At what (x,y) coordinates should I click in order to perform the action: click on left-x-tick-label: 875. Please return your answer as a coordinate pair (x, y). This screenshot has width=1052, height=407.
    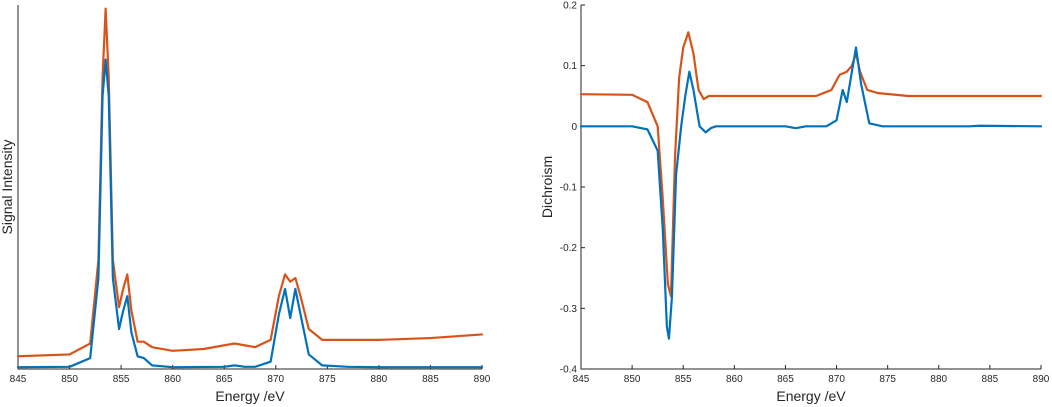
    Looking at the image, I should click on (327, 379).